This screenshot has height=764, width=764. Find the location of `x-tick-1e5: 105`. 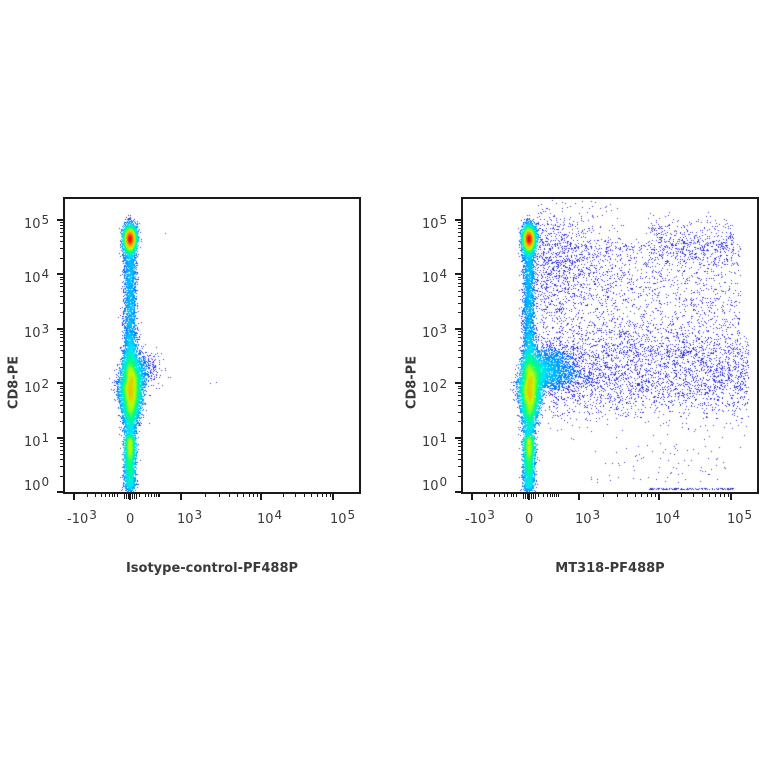

x-tick-1e5: 105 is located at coordinates (740, 517).